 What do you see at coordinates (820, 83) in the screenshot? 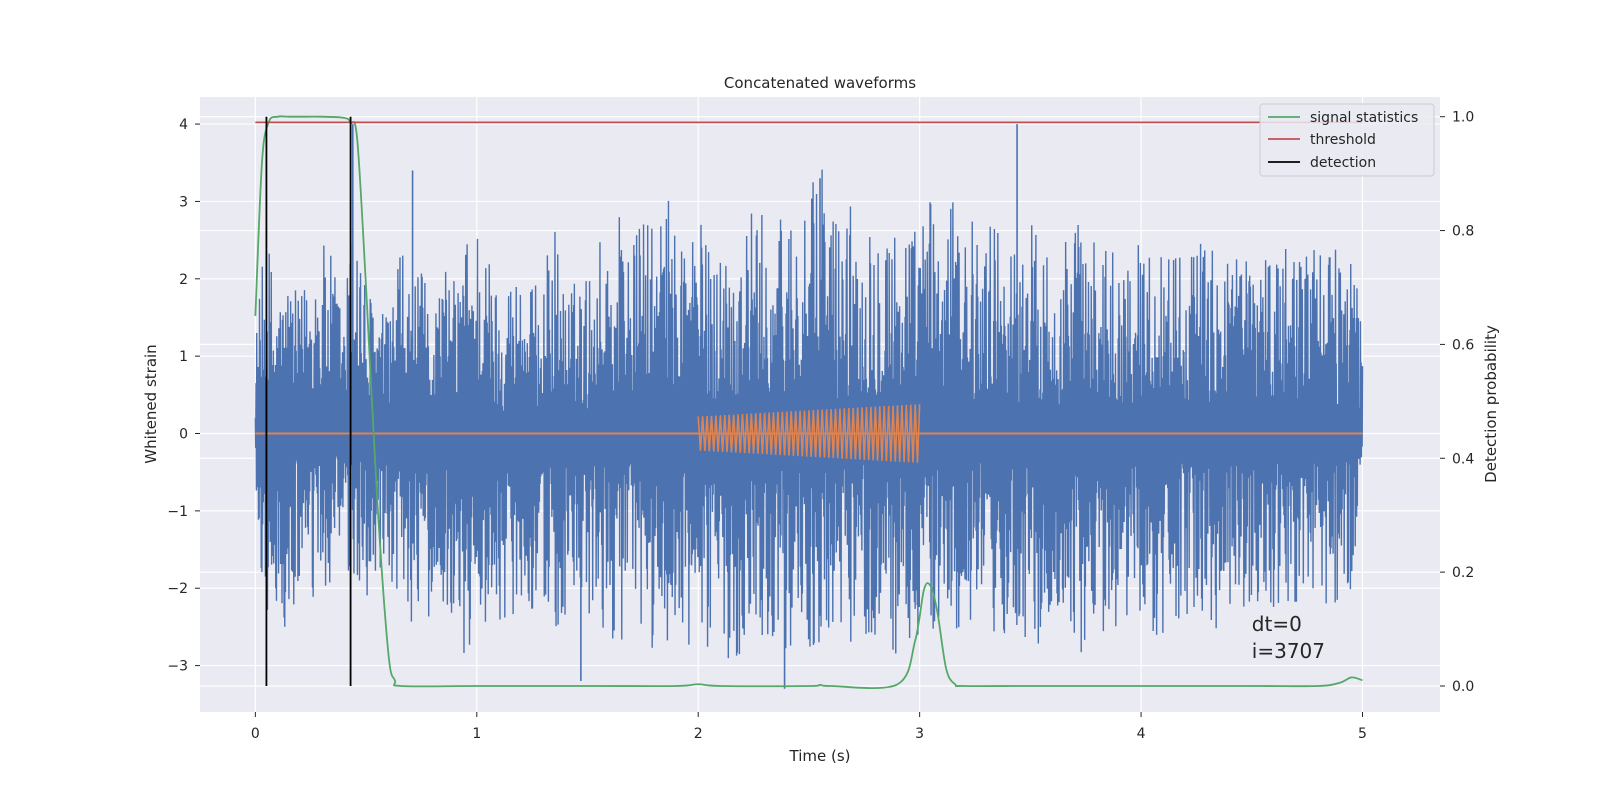
I see `chart-title: Concatenated waveforms` at bounding box center [820, 83].